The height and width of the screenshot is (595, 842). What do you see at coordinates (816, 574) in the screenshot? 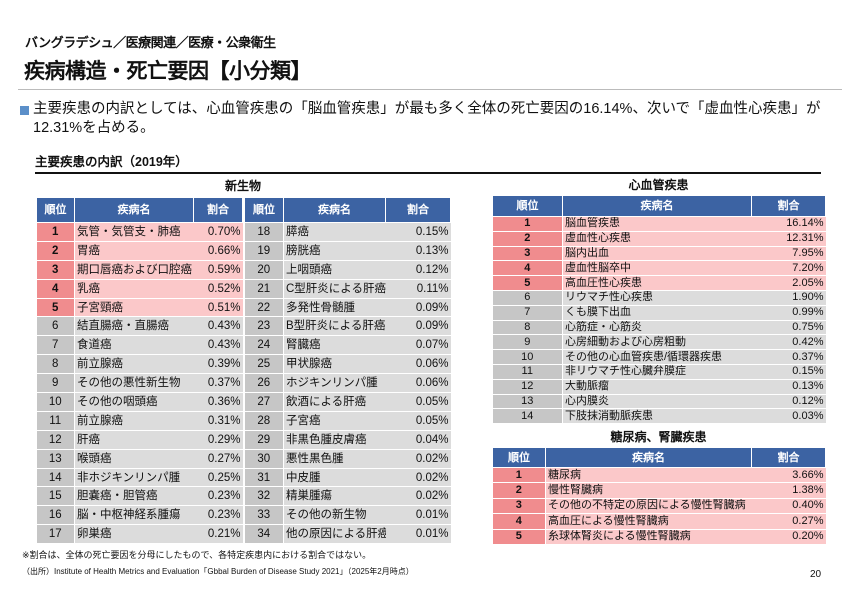
I see `page-number: 20` at bounding box center [816, 574].